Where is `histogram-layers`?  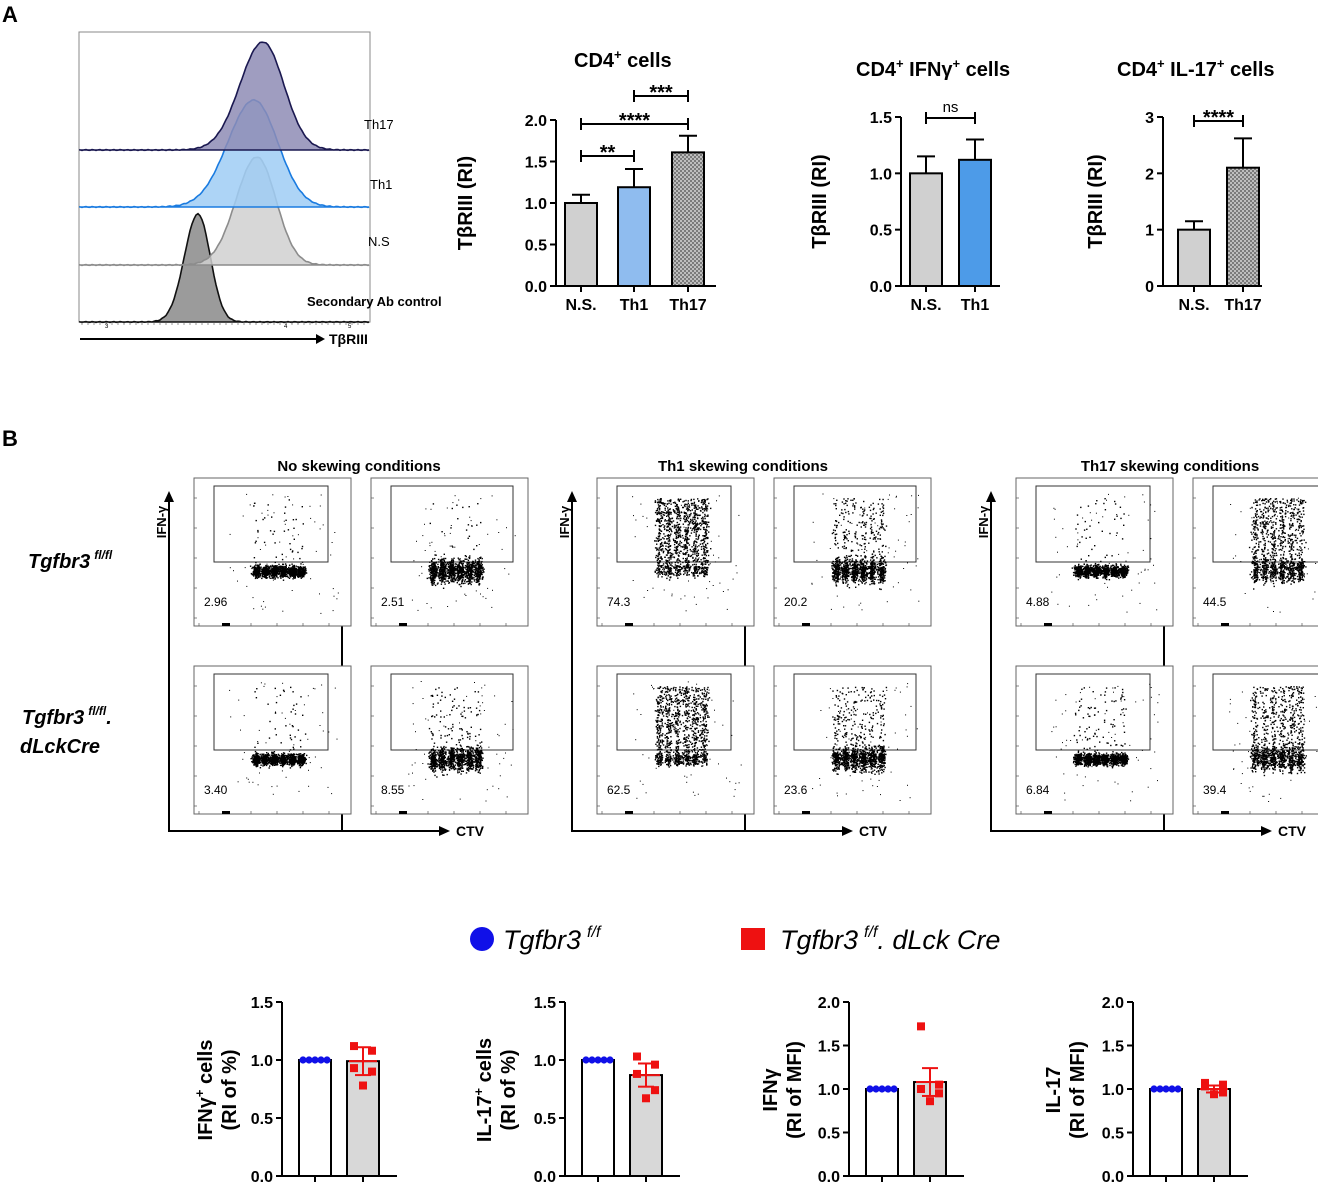
histogram-layers is located at coordinates (224, 183).